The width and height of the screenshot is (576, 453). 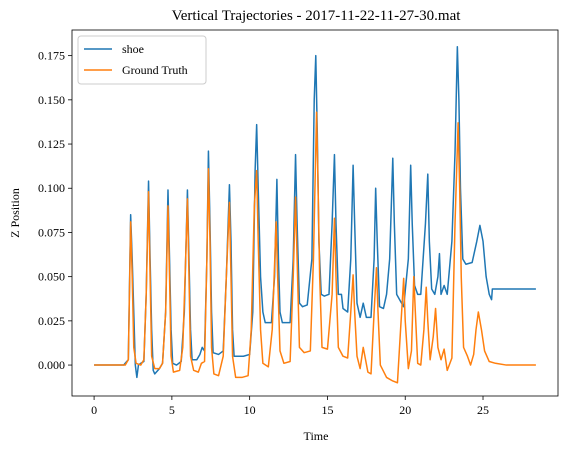 What do you see at coordinates (51, 232) in the screenshot?
I see `y-tick-label: 0.075` at bounding box center [51, 232].